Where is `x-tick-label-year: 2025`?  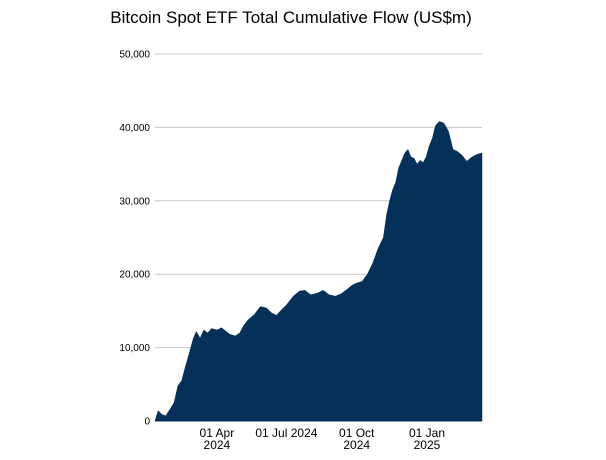
x-tick-label-year: 2025 is located at coordinates (427, 445).